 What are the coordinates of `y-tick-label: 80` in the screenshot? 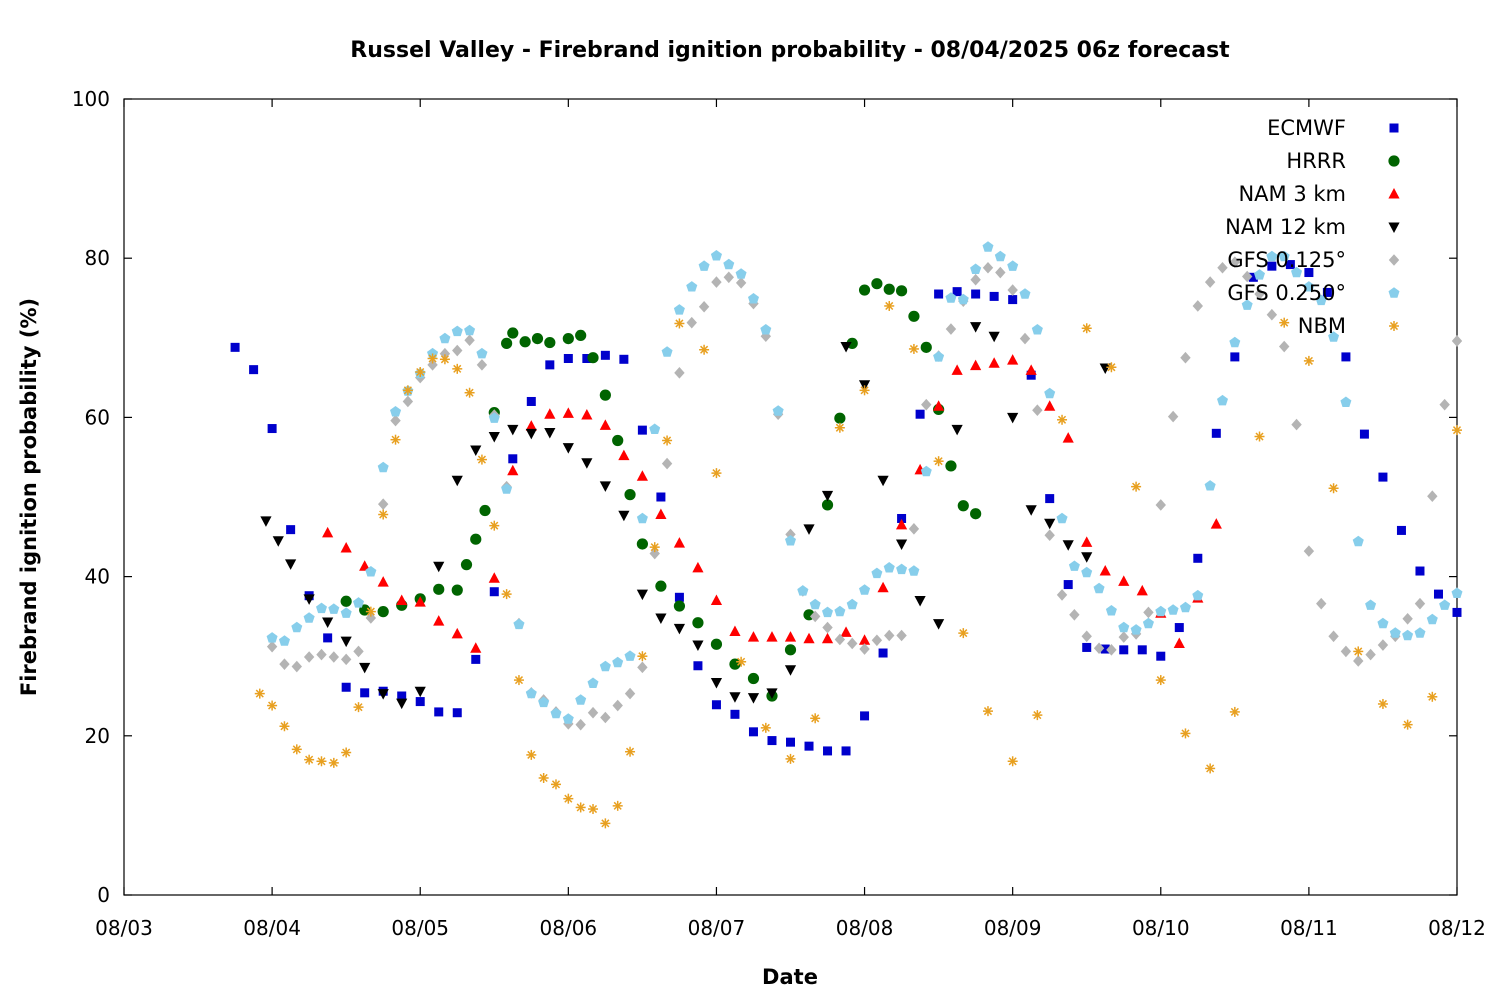 It's located at (97, 258).